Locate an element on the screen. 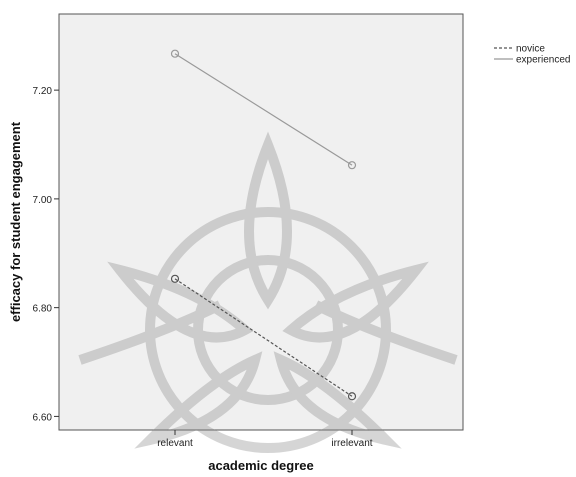  x-tick-label: relevant is located at coordinates (175, 443).